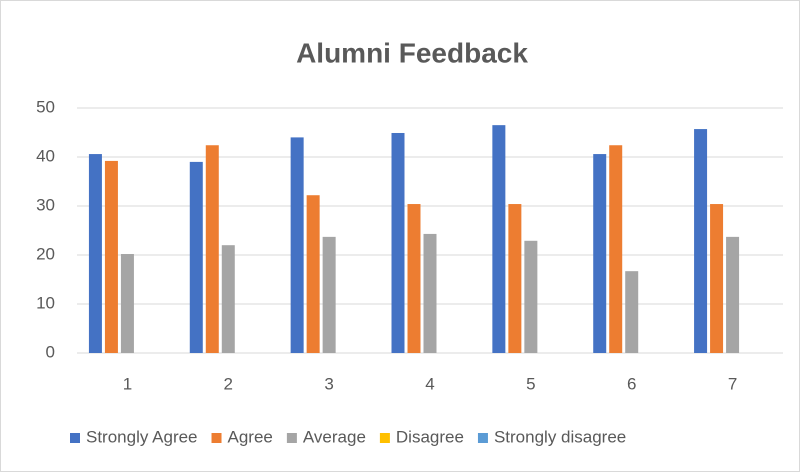 The height and width of the screenshot is (473, 801). I want to click on legend-label: Average, so click(334, 436).